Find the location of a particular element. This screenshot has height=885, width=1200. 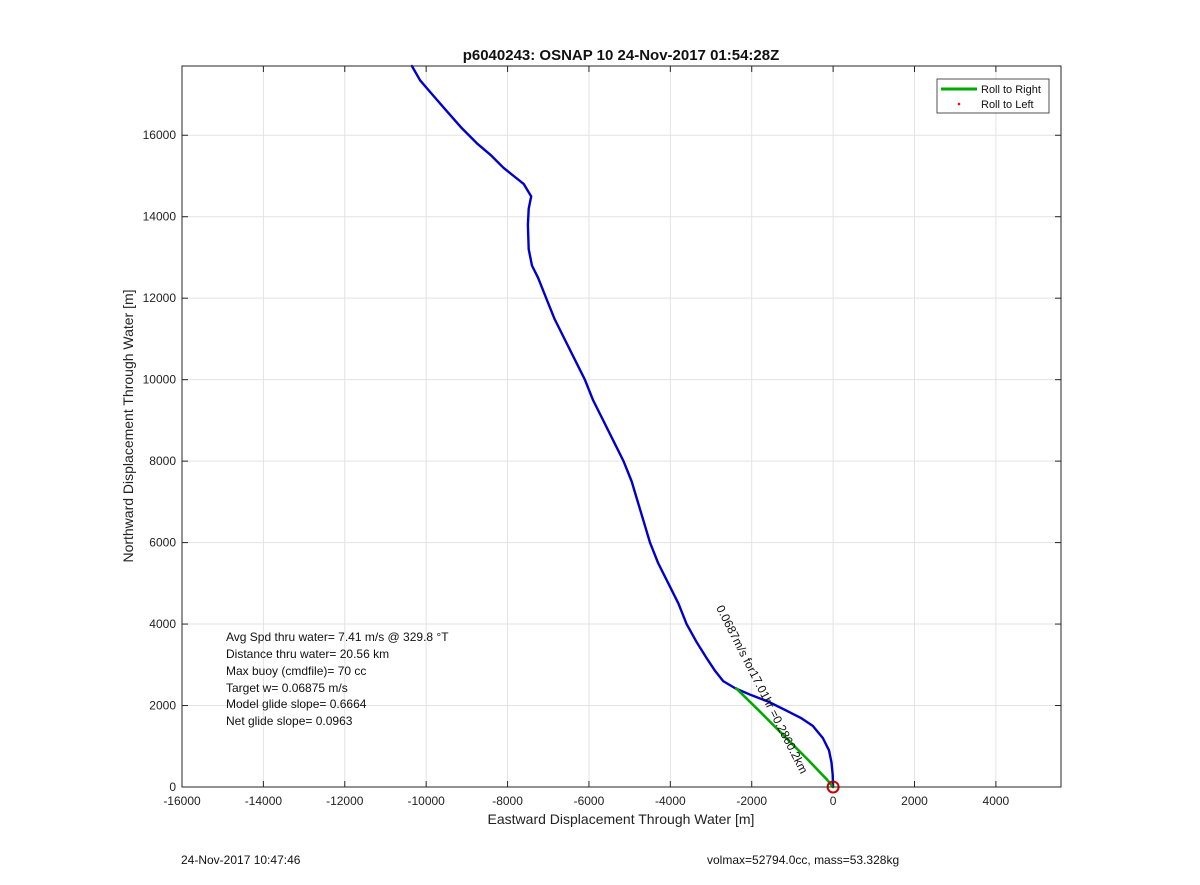

y-tick-label: 8000 is located at coordinates (162, 461).